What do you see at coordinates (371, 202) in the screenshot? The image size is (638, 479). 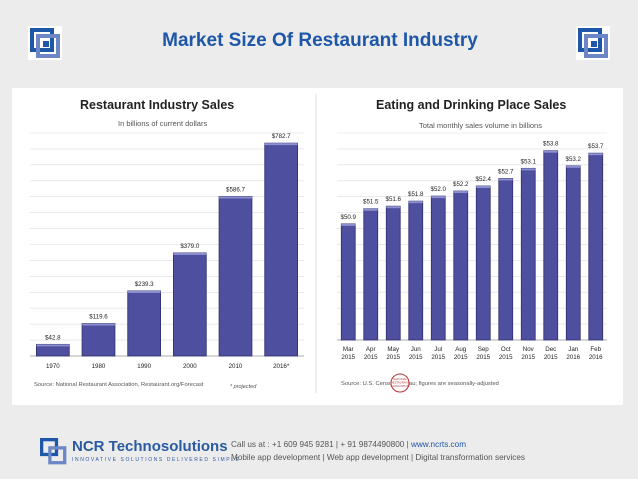 I see `data-label: $51.5` at bounding box center [371, 202].